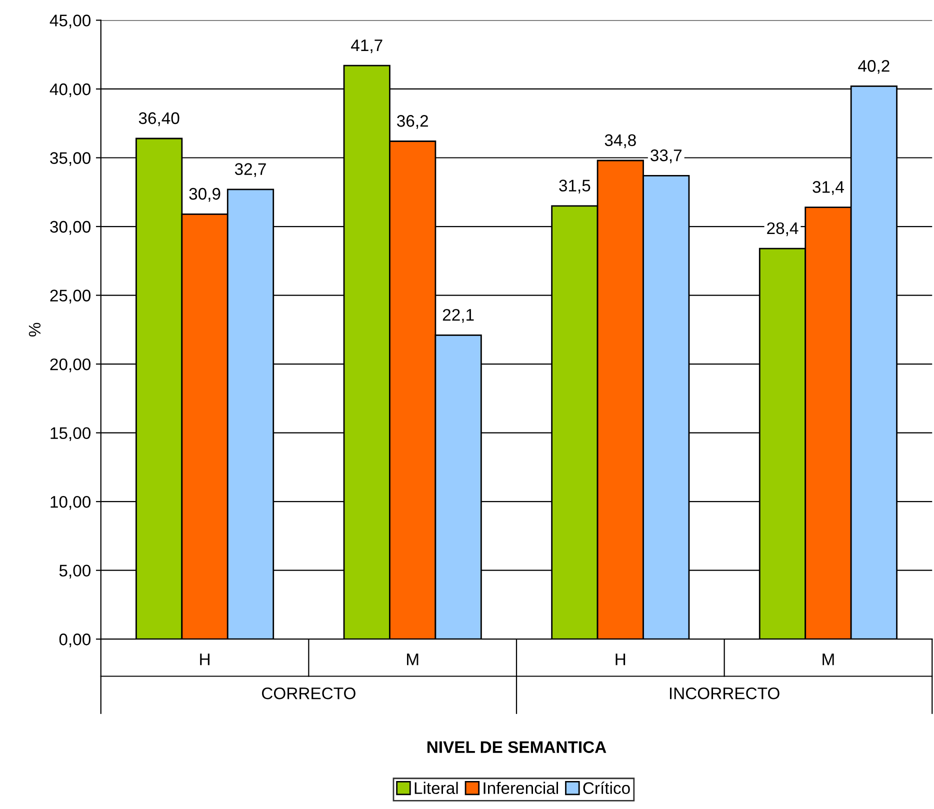  Describe the element at coordinates (874, 67) in the screenshot. I see `data-label: 40,2` at that location.